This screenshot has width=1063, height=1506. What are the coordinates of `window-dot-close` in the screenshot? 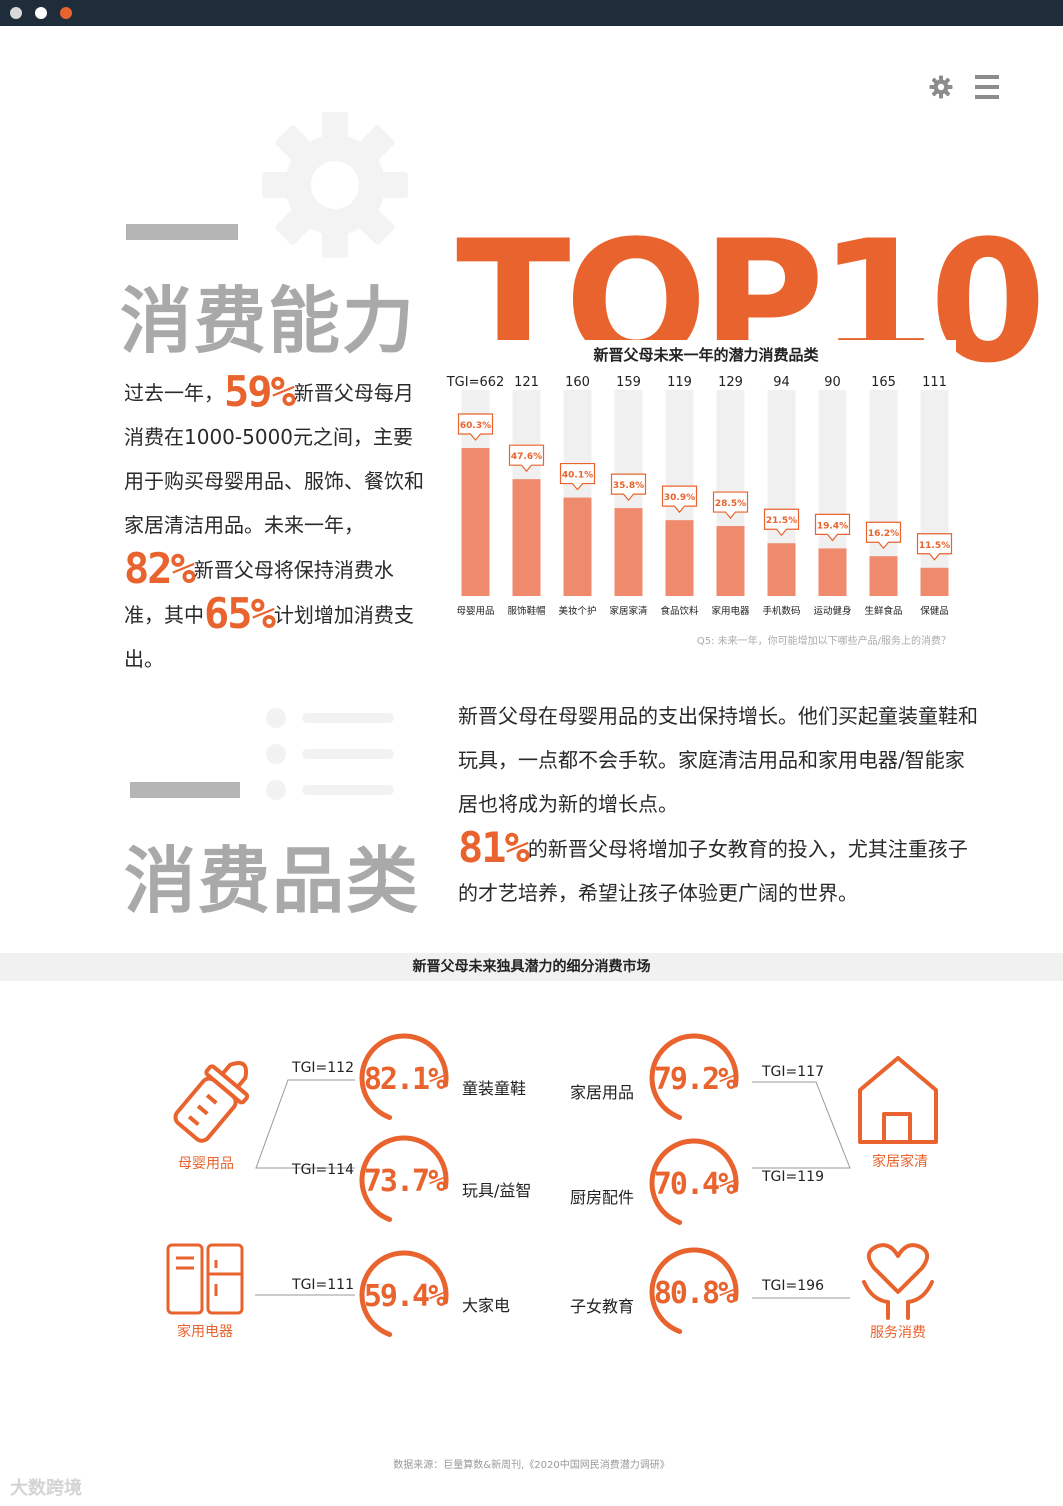 It's located at (16, 13).